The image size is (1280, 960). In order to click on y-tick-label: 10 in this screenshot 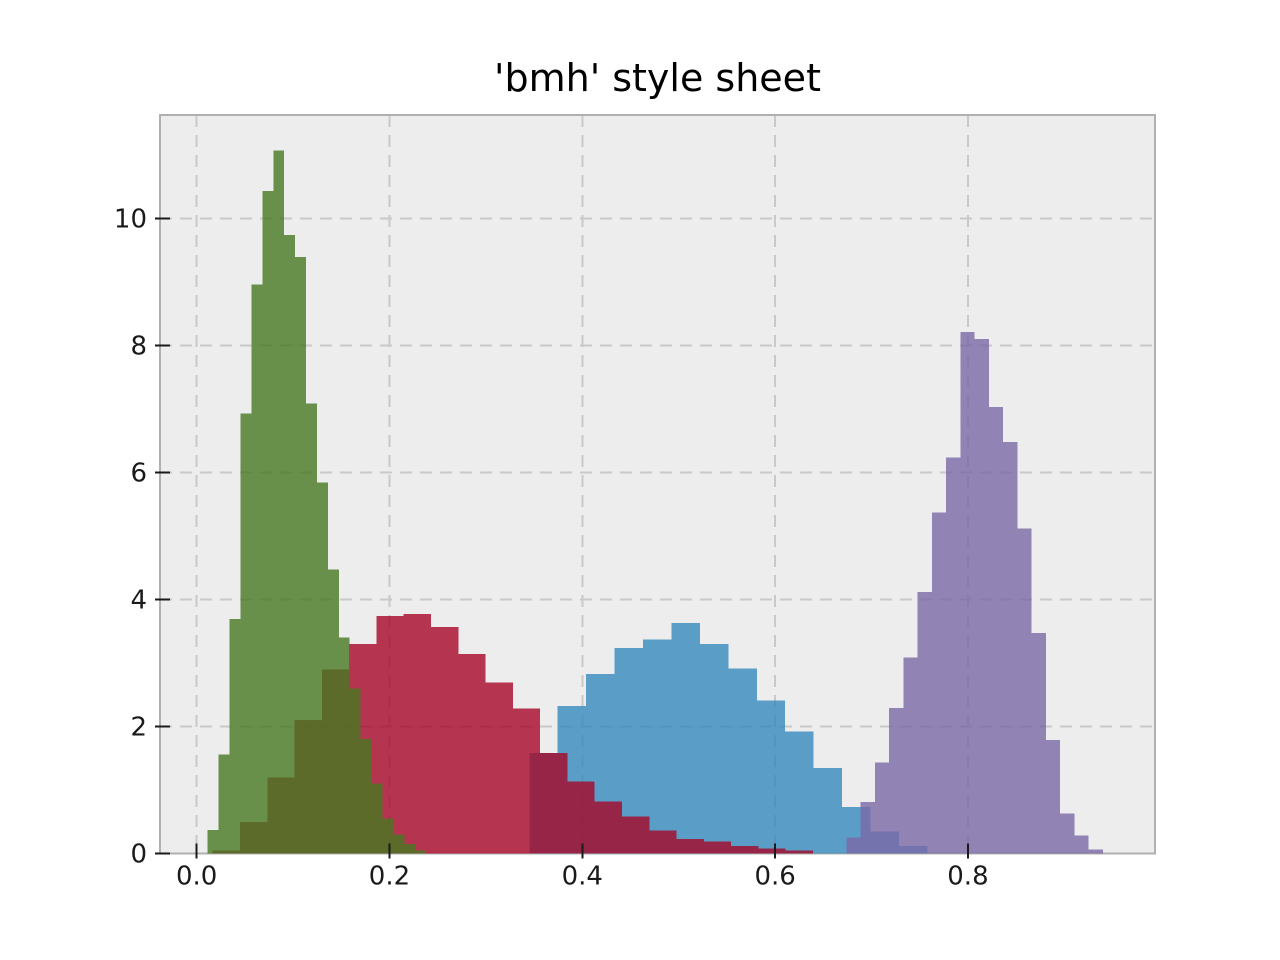, I will do `click(130, 220)`.